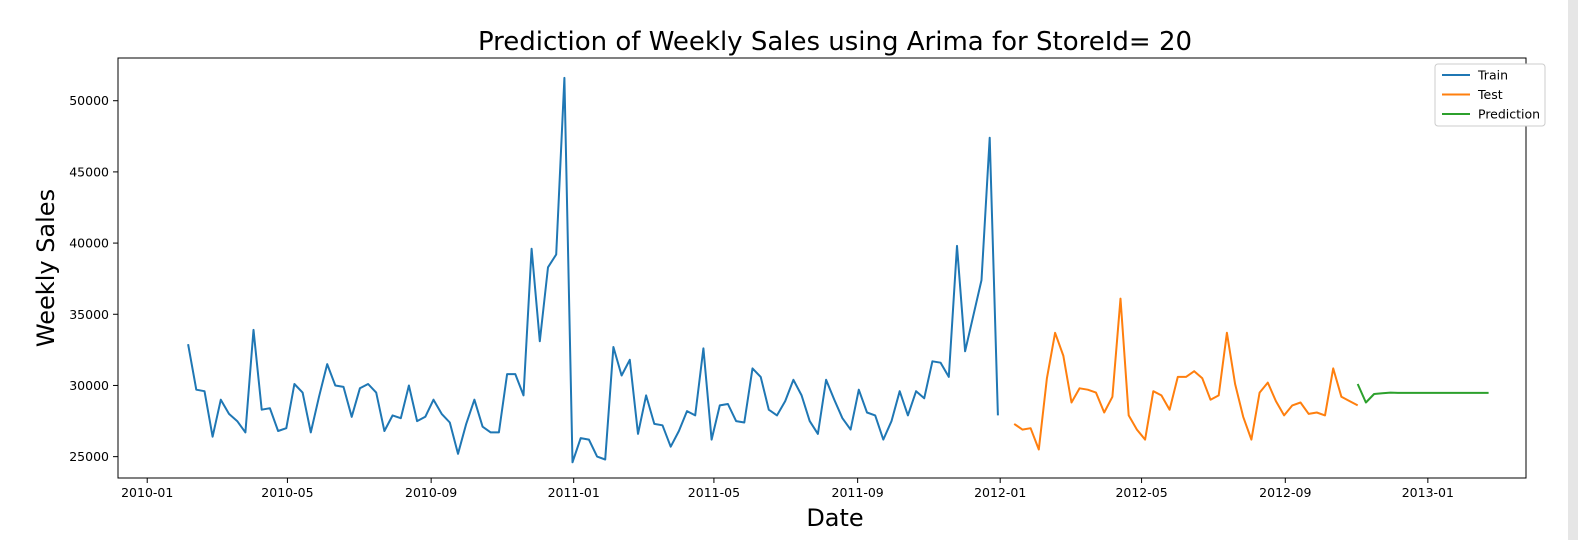  Describe the element at coordinates (1285, 492) in the screenshot. I see `x-tick-label: 2012-09` at that location.